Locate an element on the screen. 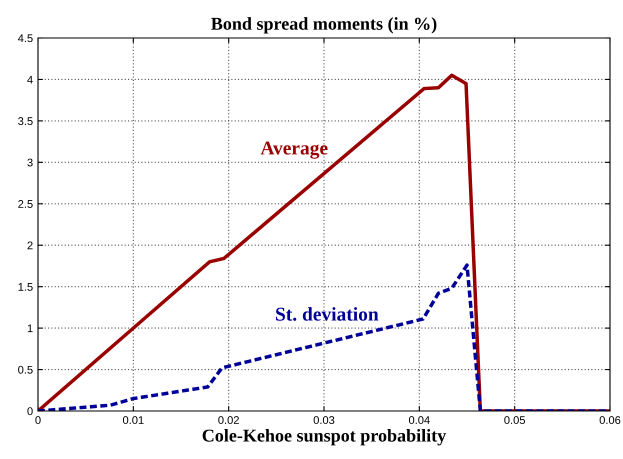 The height and width of the screenshot is (459, 623). series-label: St. deviation is located at coordinates (327, 314).